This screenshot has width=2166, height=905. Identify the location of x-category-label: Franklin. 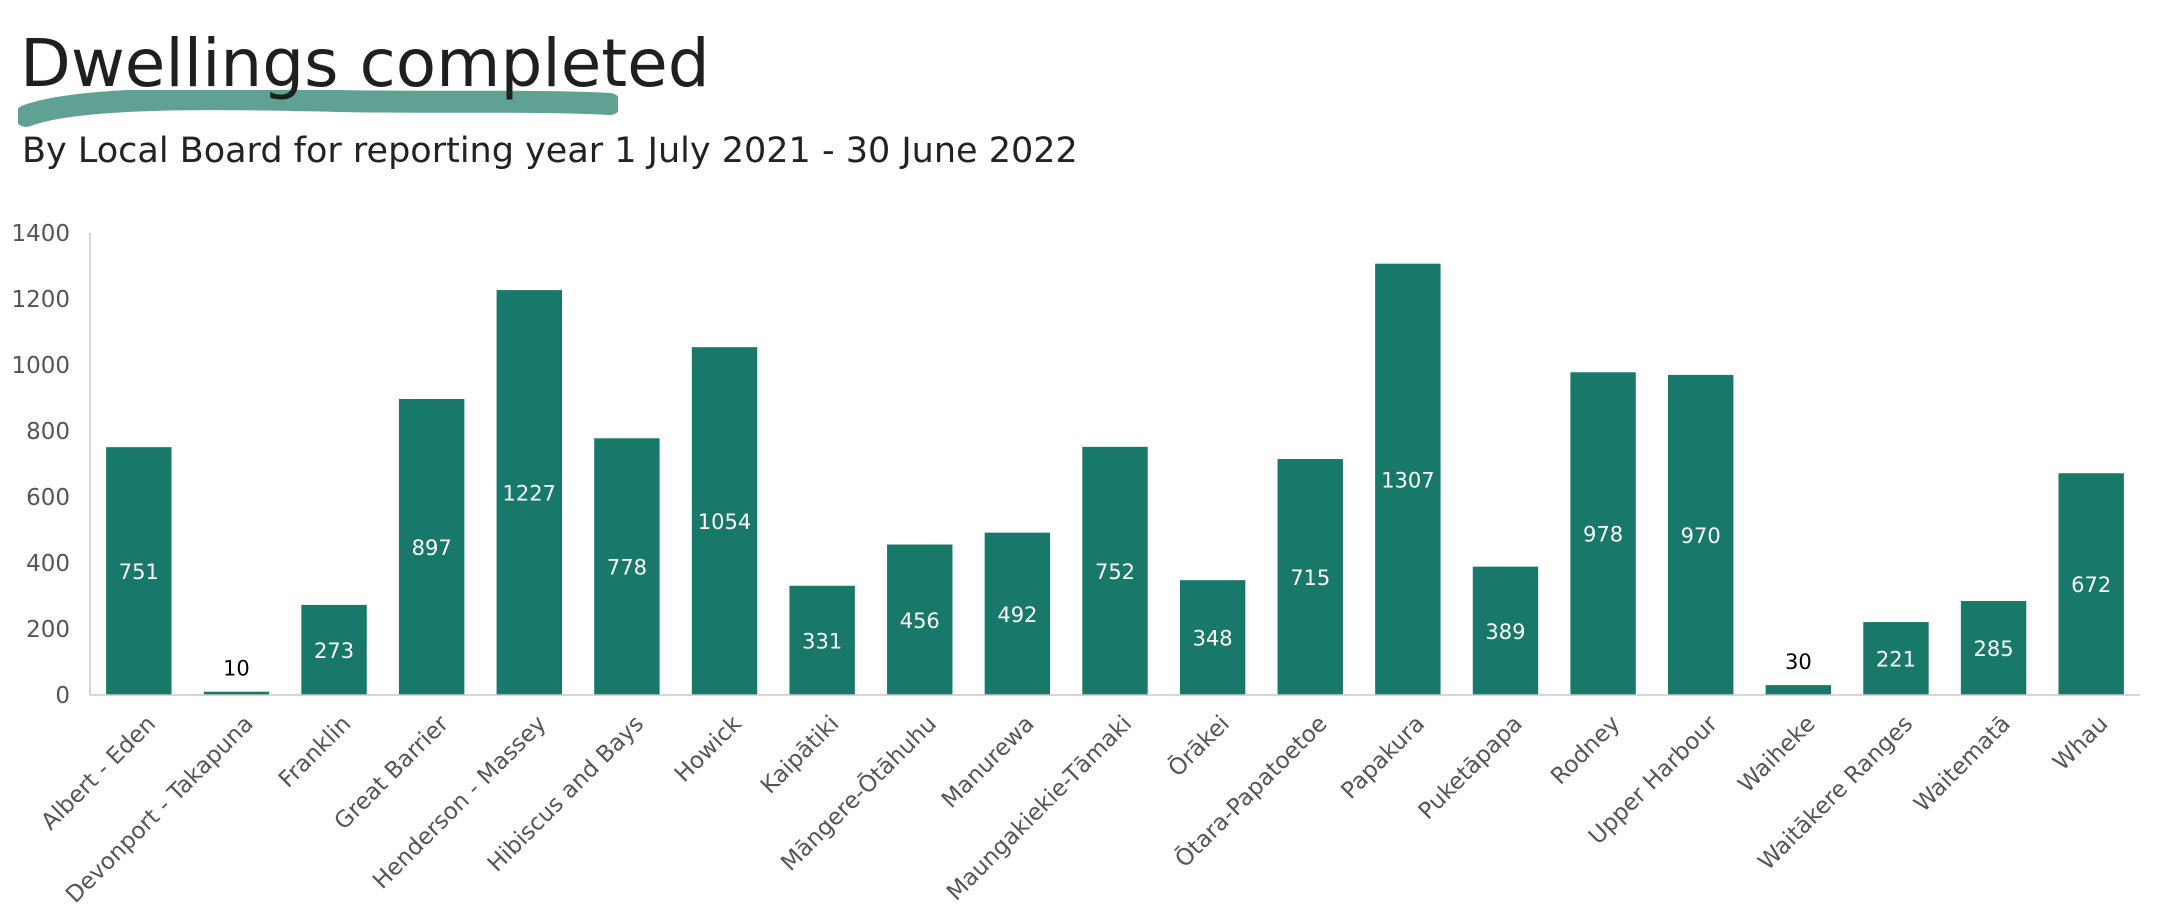
(315, 752).